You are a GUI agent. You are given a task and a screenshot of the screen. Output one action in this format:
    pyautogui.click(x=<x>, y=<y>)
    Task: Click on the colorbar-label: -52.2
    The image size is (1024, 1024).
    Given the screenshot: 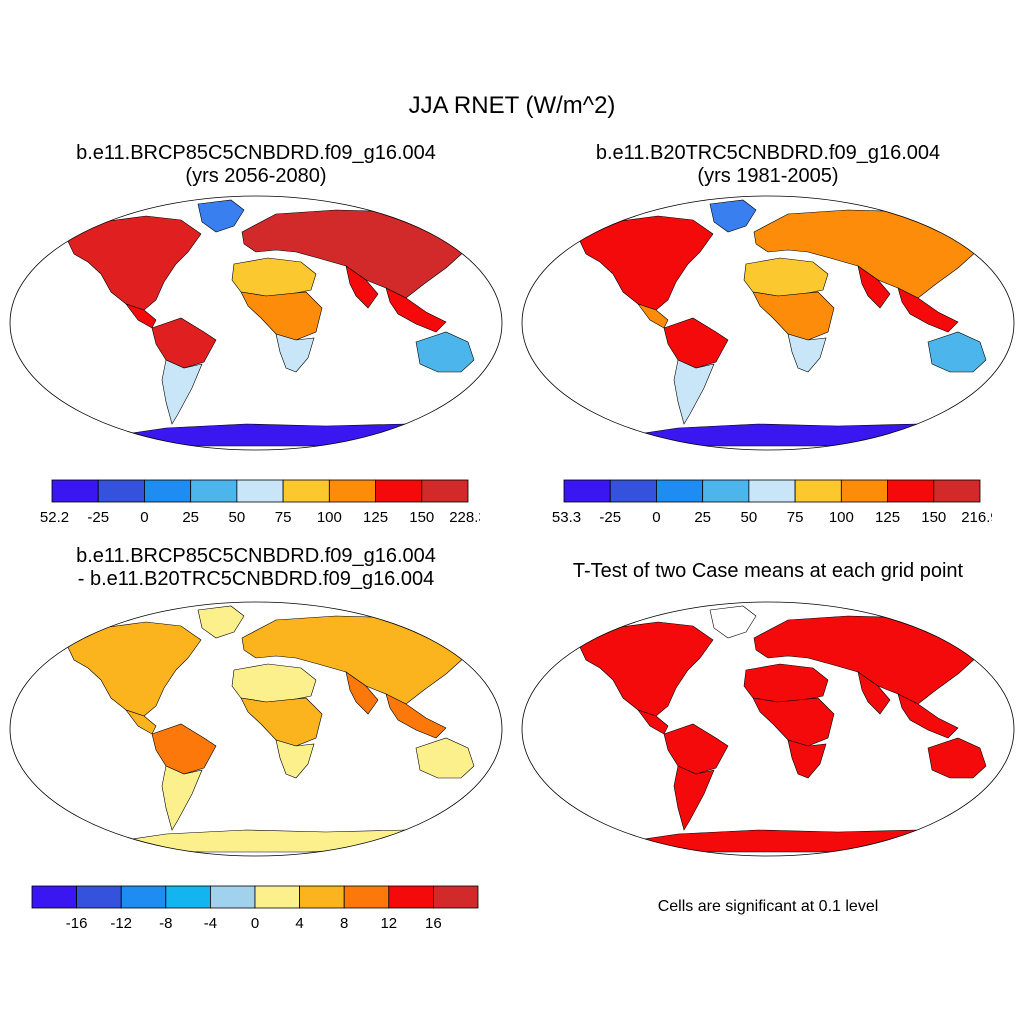 What is the action you would take?
    pyautogui.click(x=54, y=517)
    